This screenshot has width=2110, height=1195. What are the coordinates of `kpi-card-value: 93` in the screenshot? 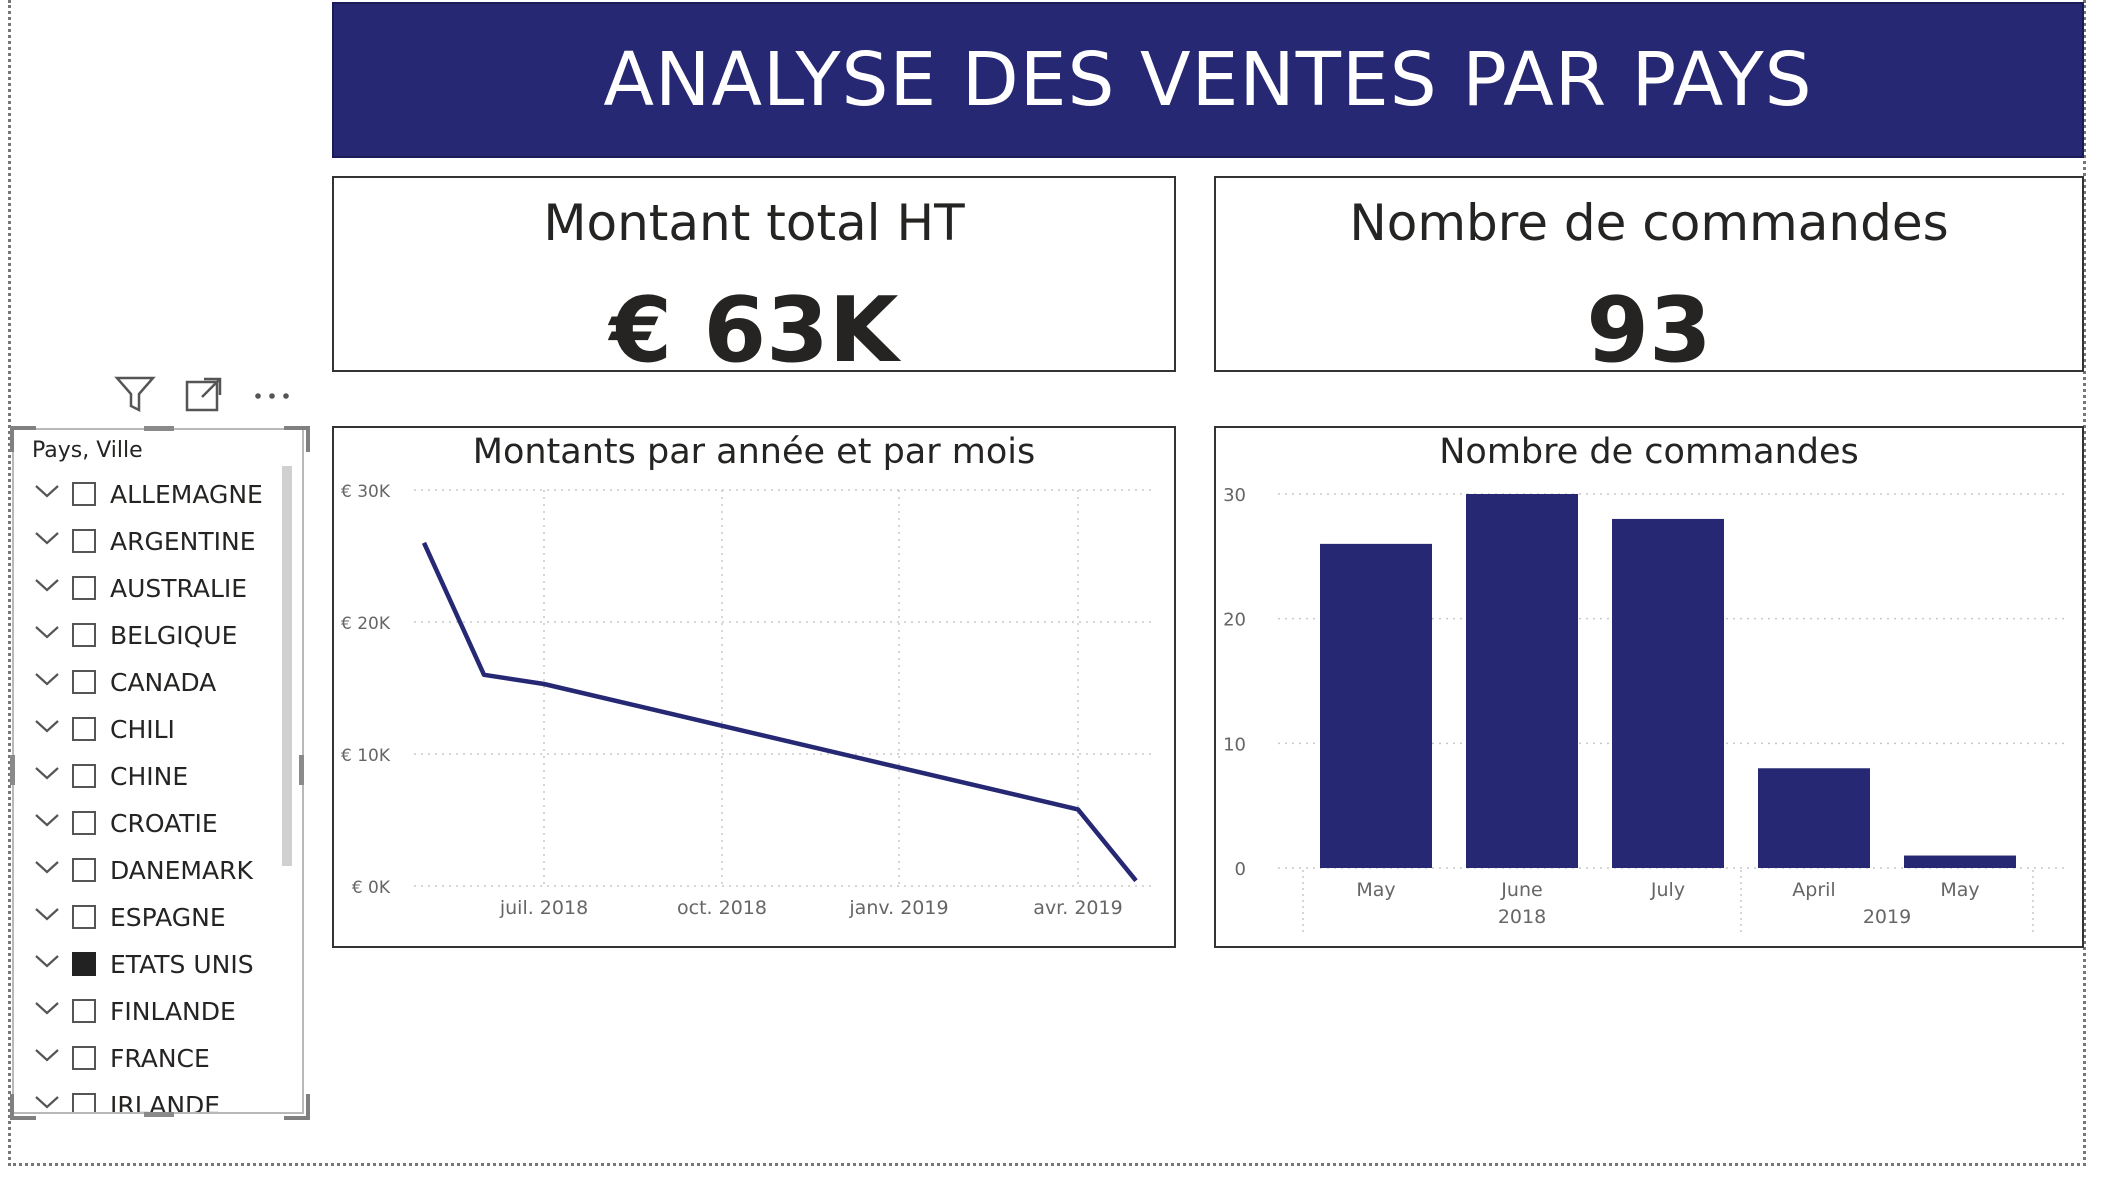 It's located at (1649, 330).